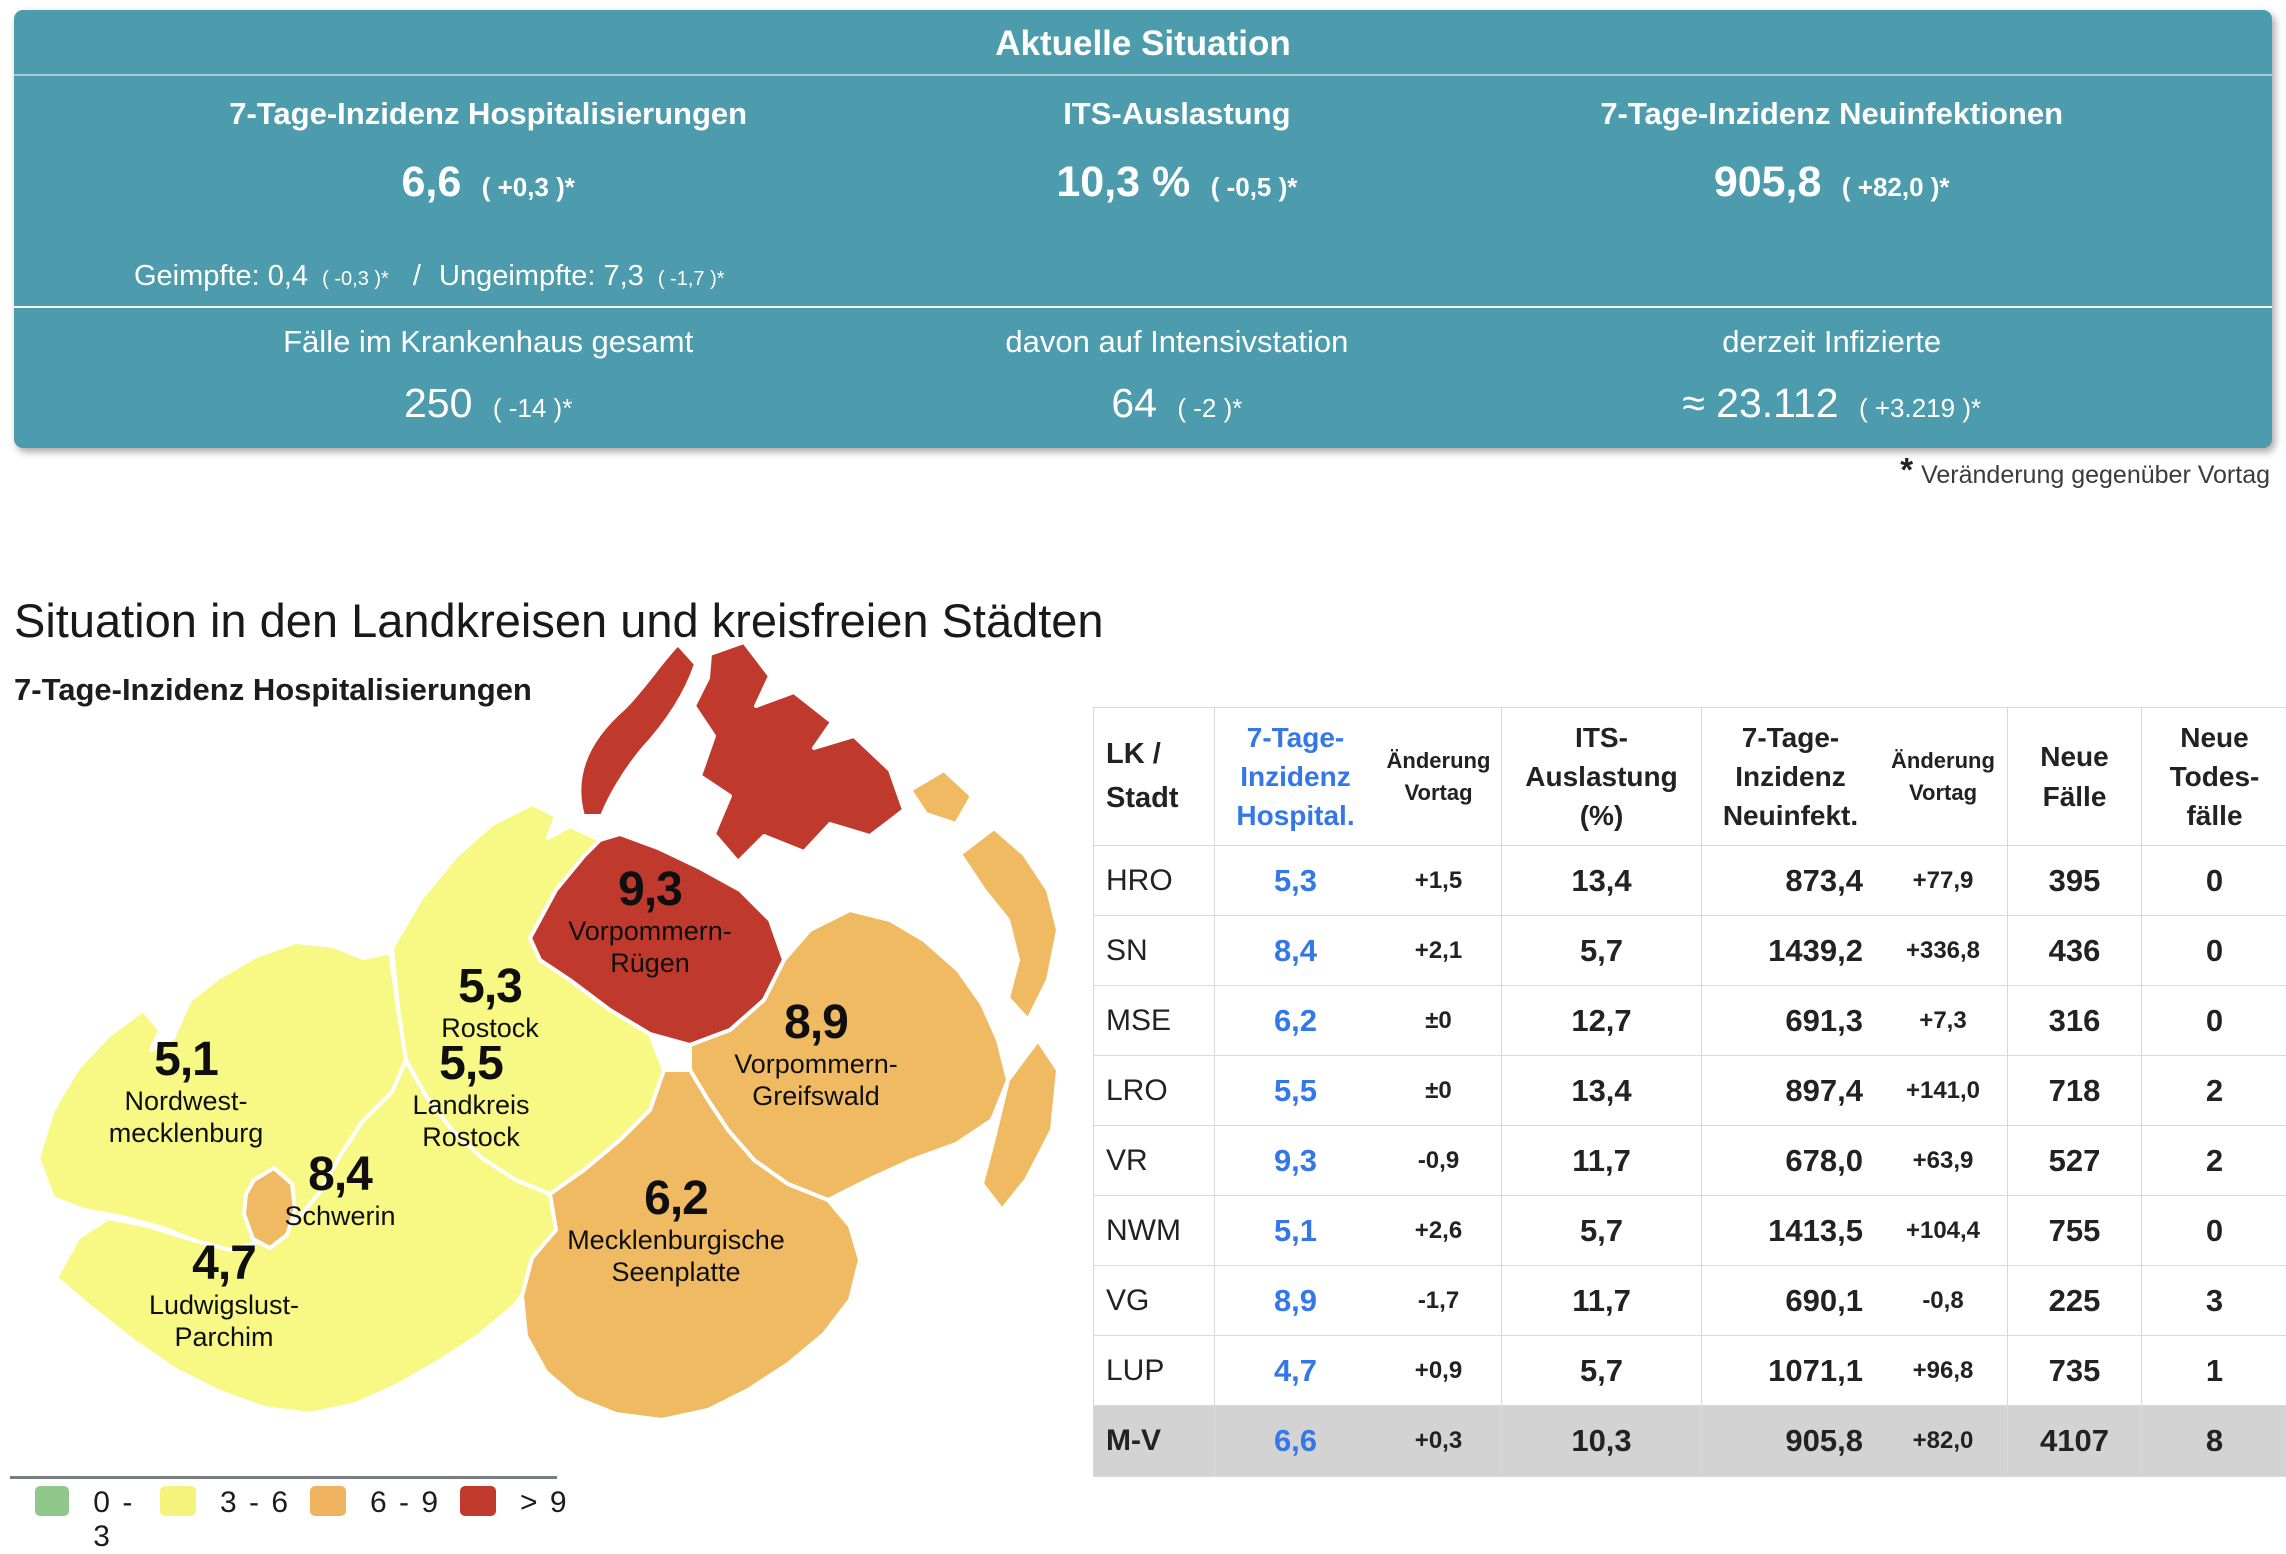 The height and width of the screenshot is (1554, 2286). What do you see at coordinates (431, 182) in the screenshot?
I see `kpi-value: 6,6` at bounding box center [431, 182].